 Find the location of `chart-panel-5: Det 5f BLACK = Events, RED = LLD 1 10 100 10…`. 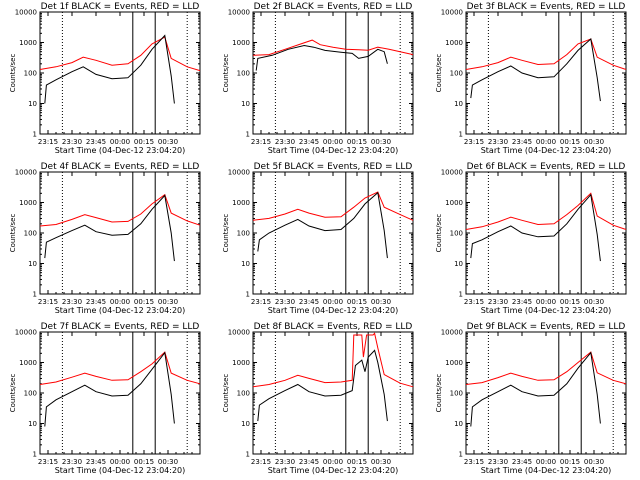

chart-panel-5: Det 5f BLACK = Events, RED = LLD 1 10 100 10… is located at coordinates (318, 238).